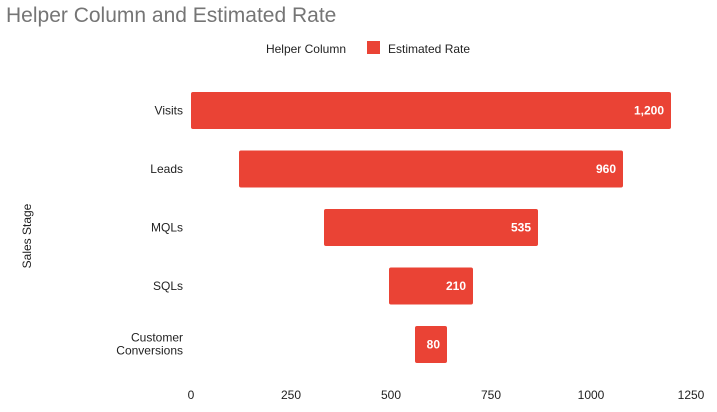 The image size is (717, 412). I want to click on x-tick-label-500: 500, so click(391, 395).